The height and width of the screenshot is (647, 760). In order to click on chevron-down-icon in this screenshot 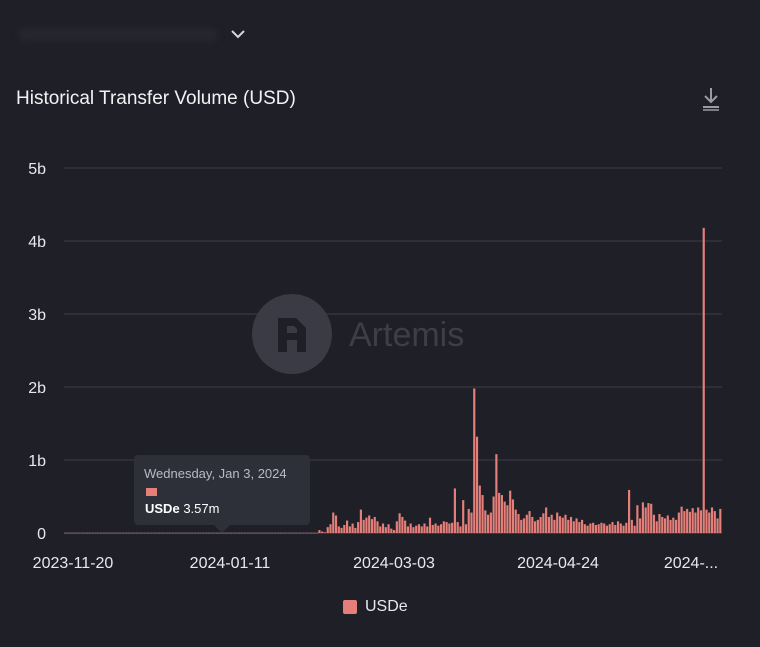, I will do `click(238, 34)`.